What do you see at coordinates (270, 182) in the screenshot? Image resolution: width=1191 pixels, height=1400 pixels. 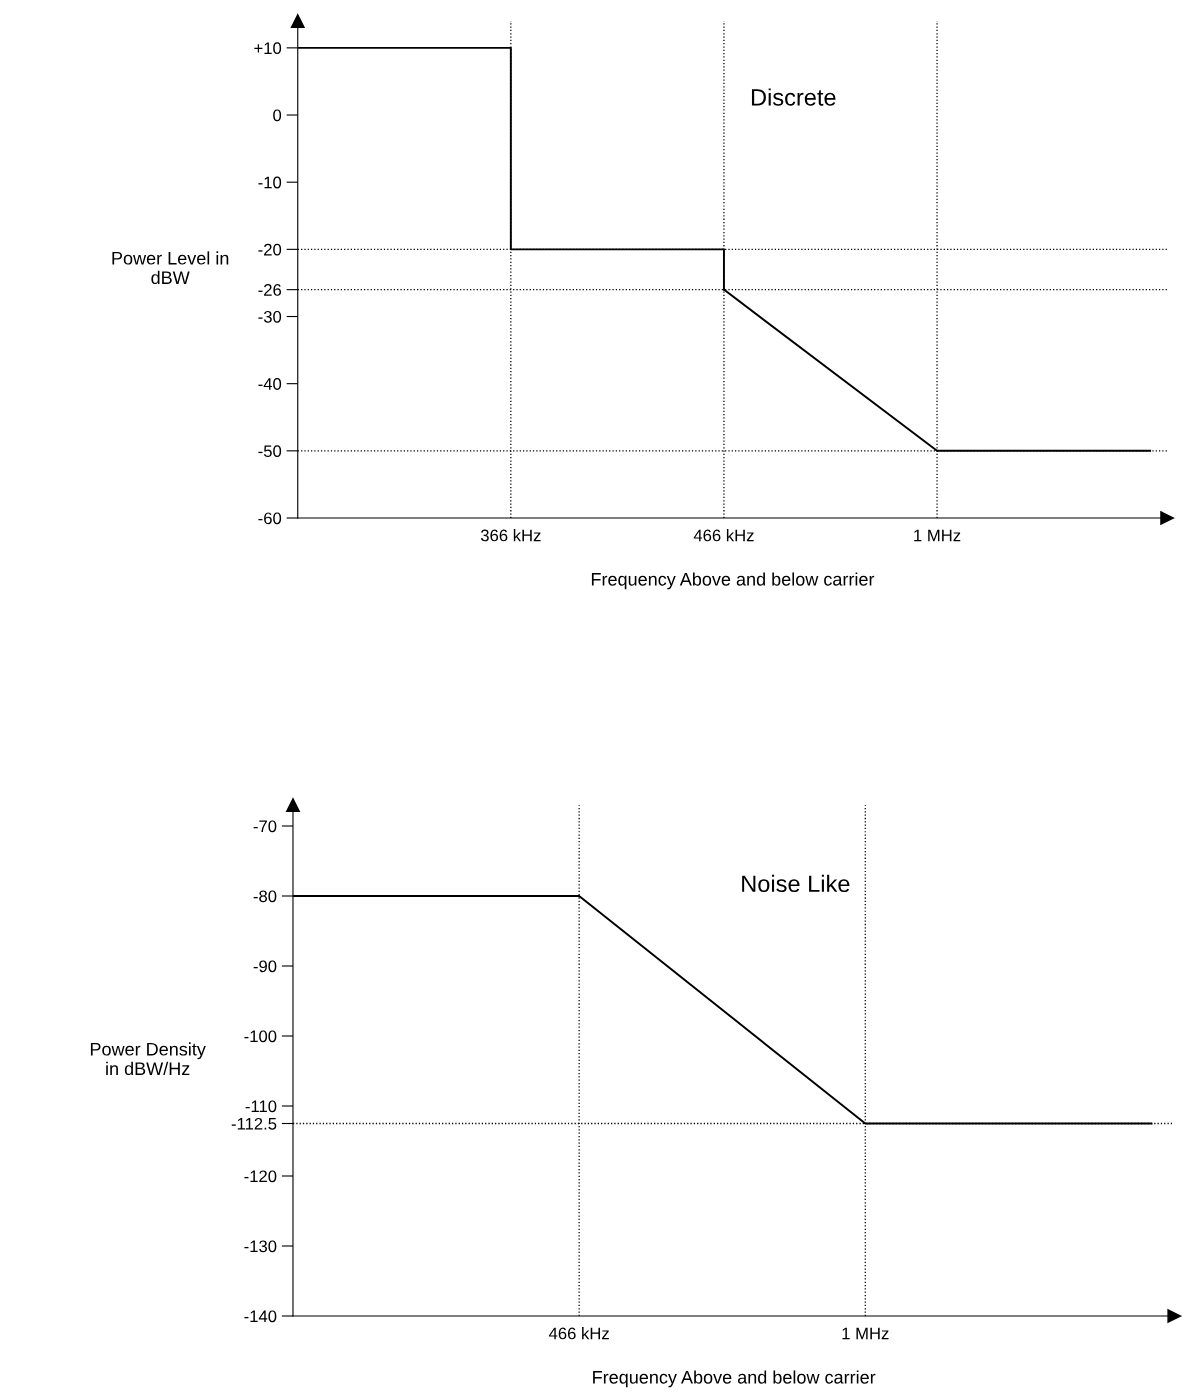 I see `y-tick-label: -10` at bounding box center [270, 182].